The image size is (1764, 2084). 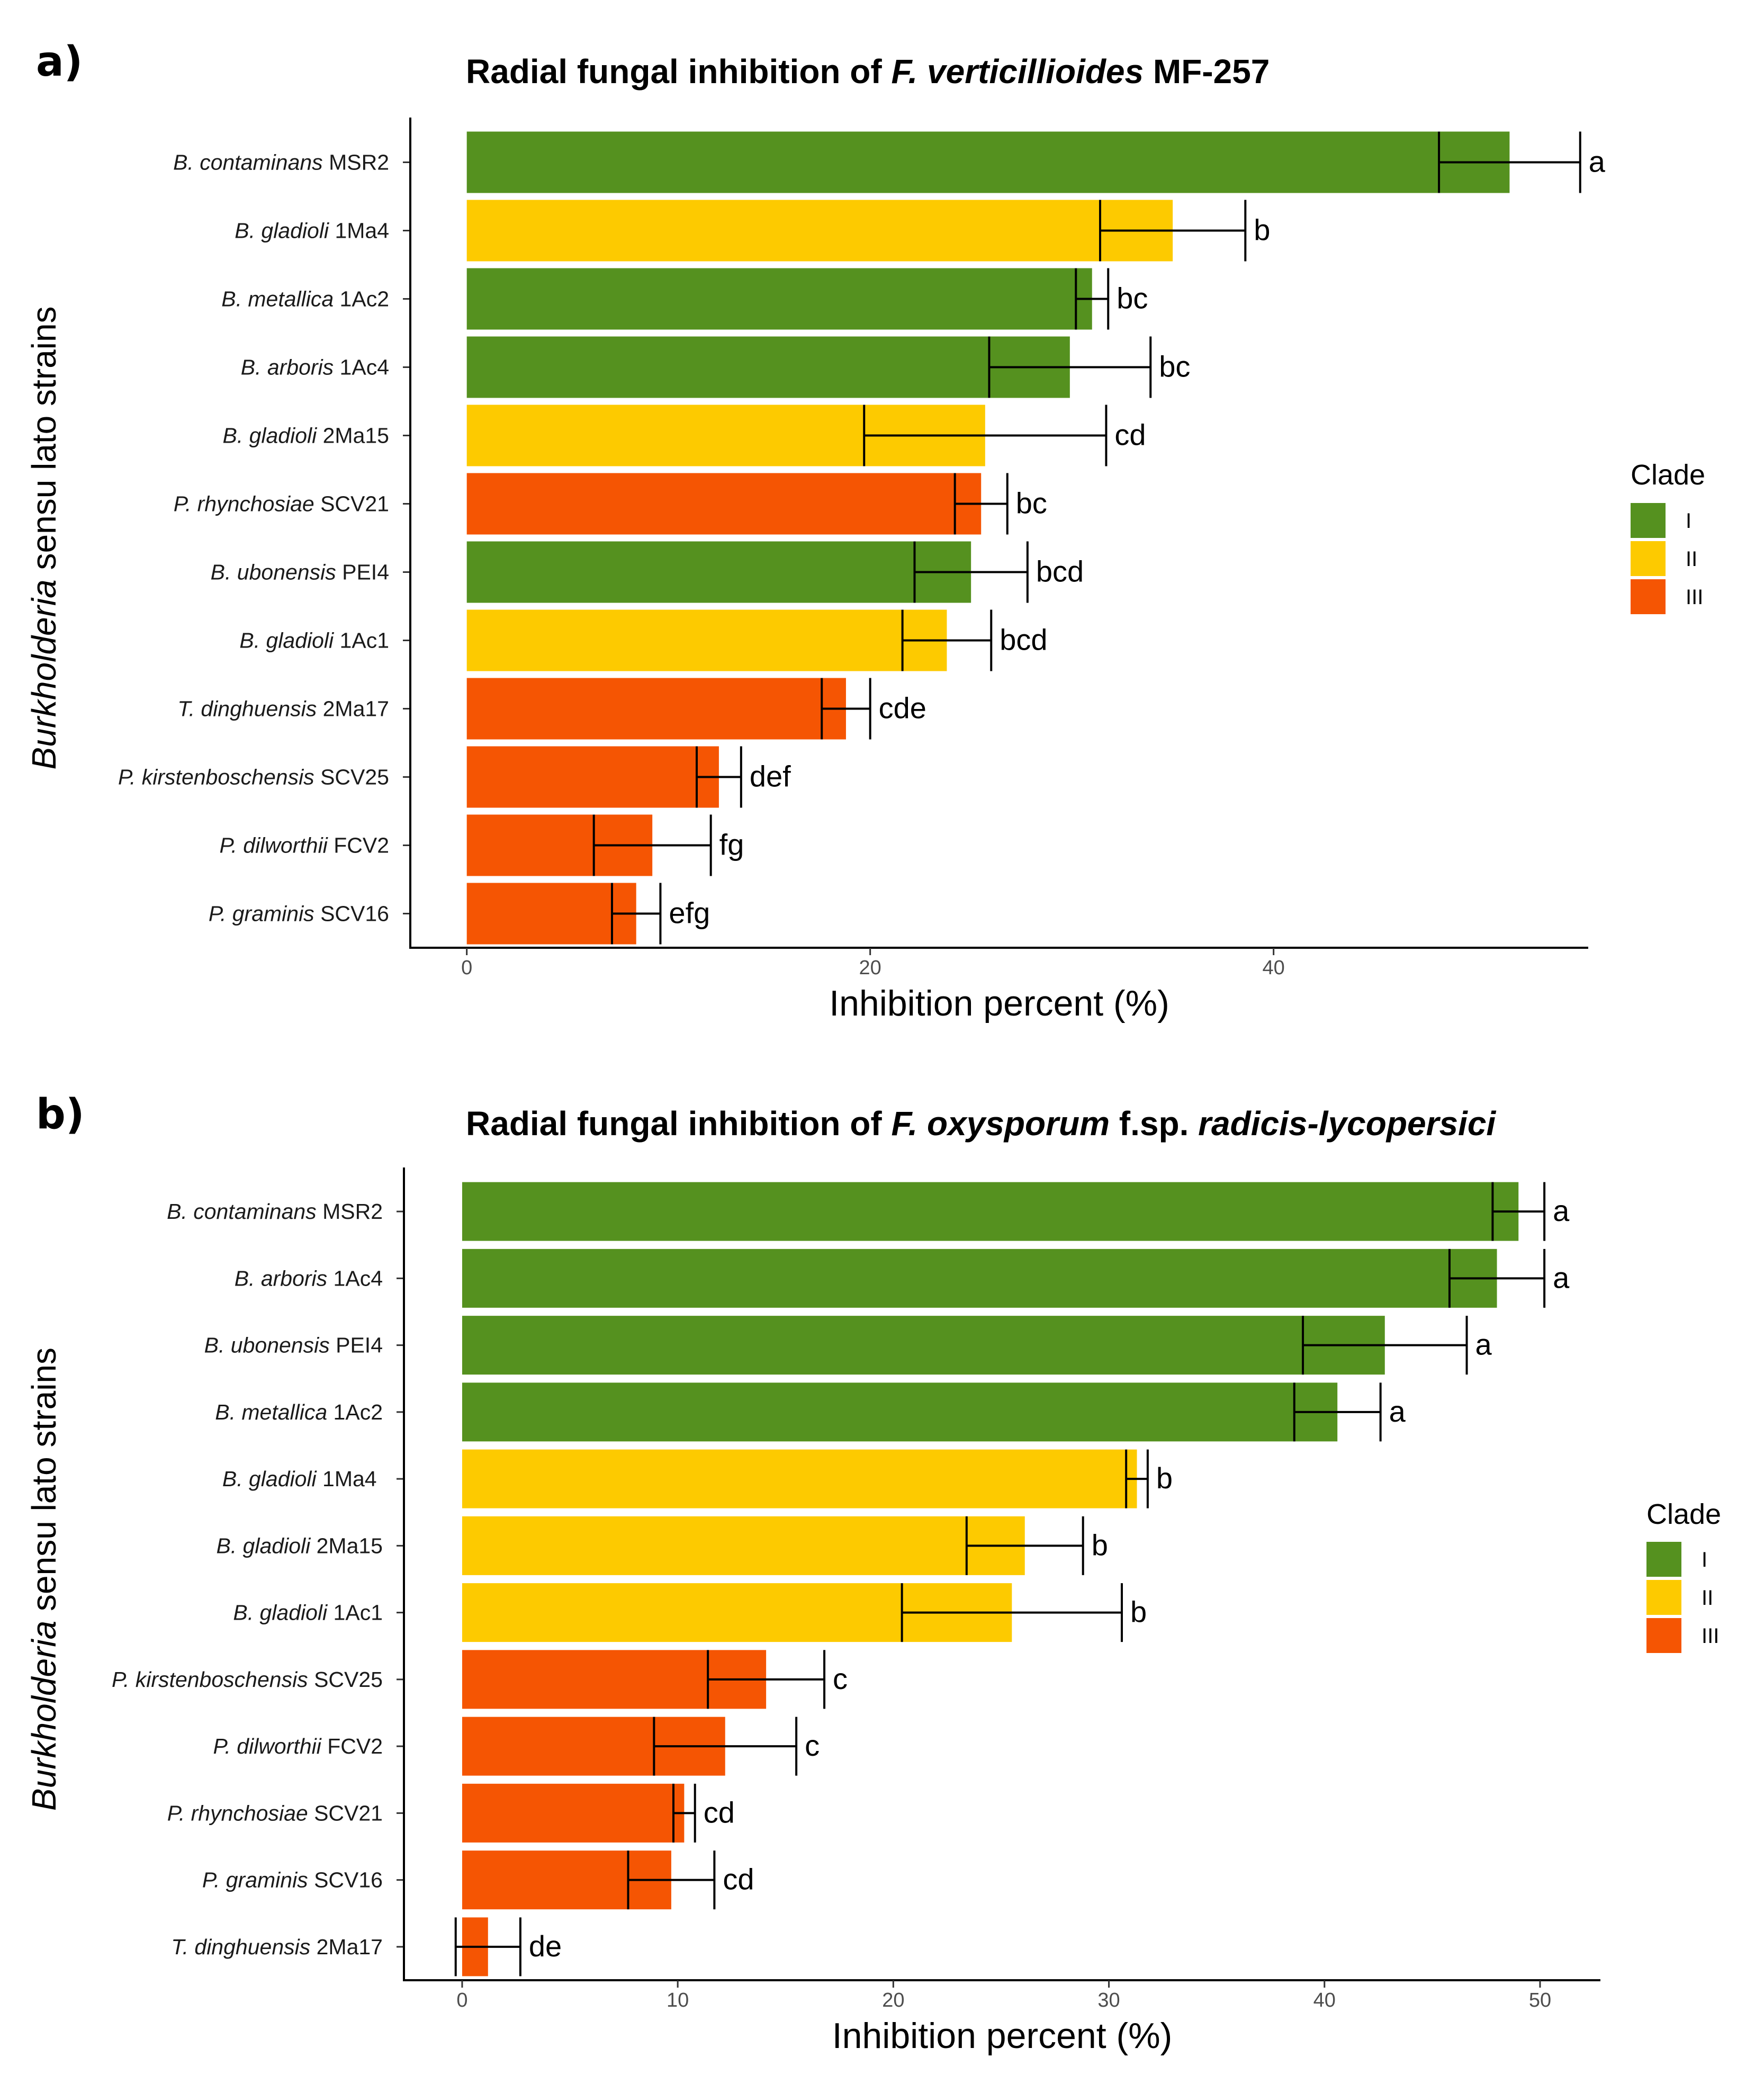 I want to click on panel-a-label: a), so click(x=59, y=62).